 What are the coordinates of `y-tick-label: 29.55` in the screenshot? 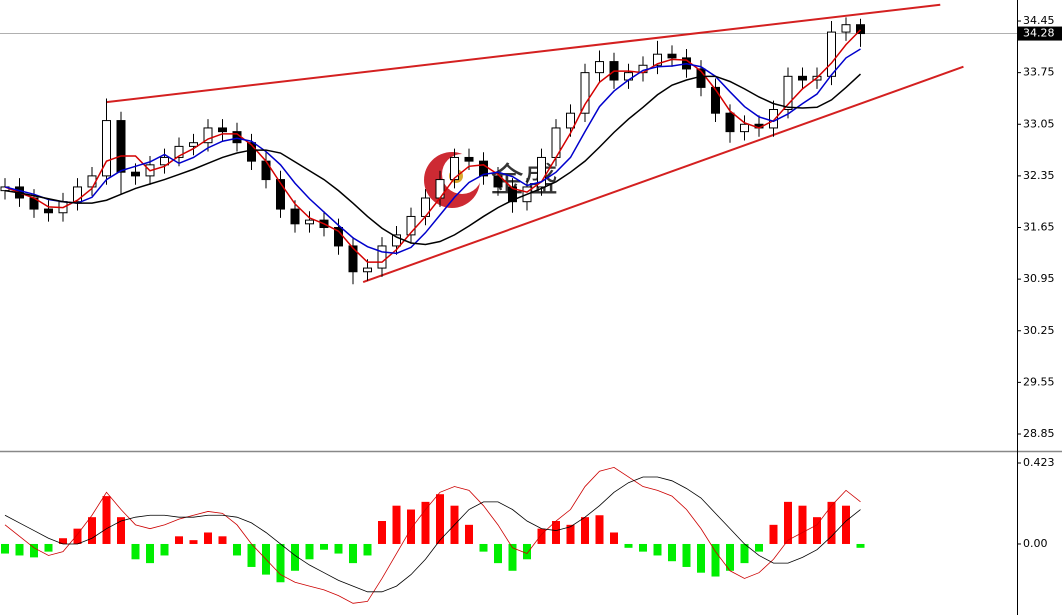 It's located at (1039, 381).